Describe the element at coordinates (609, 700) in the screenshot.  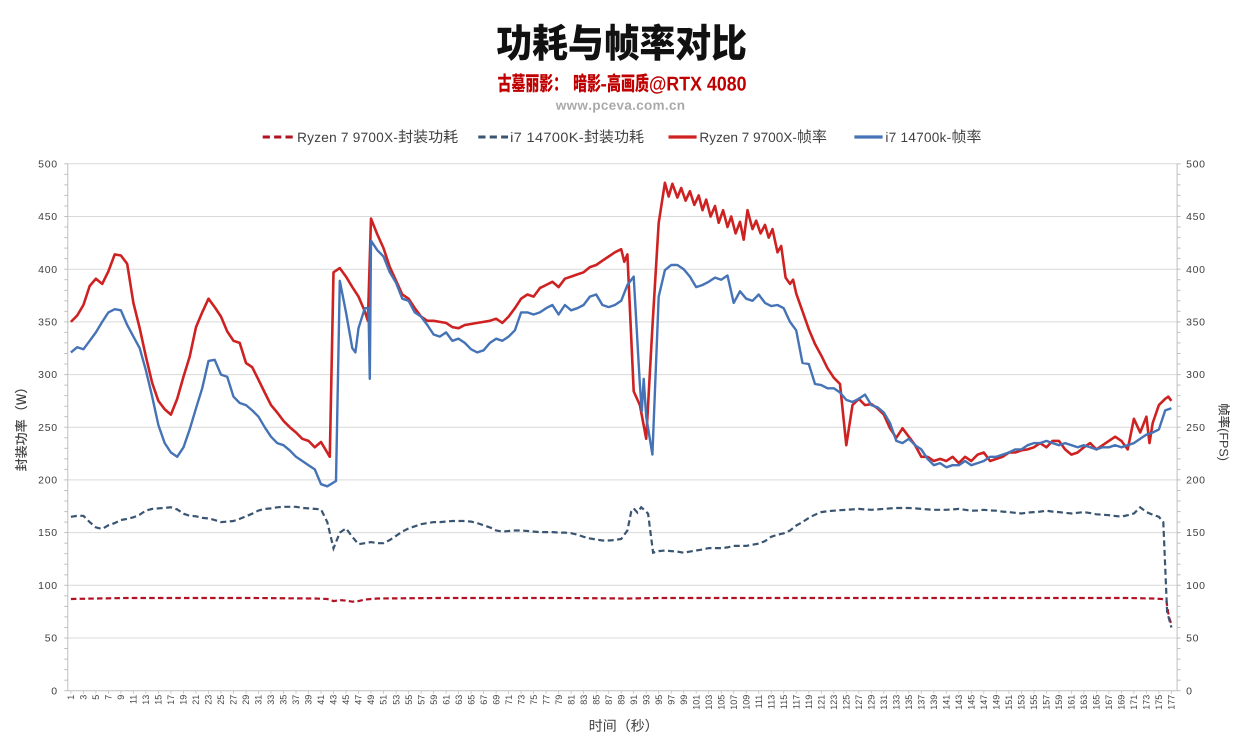
I see `svg-text: 87` at that location.